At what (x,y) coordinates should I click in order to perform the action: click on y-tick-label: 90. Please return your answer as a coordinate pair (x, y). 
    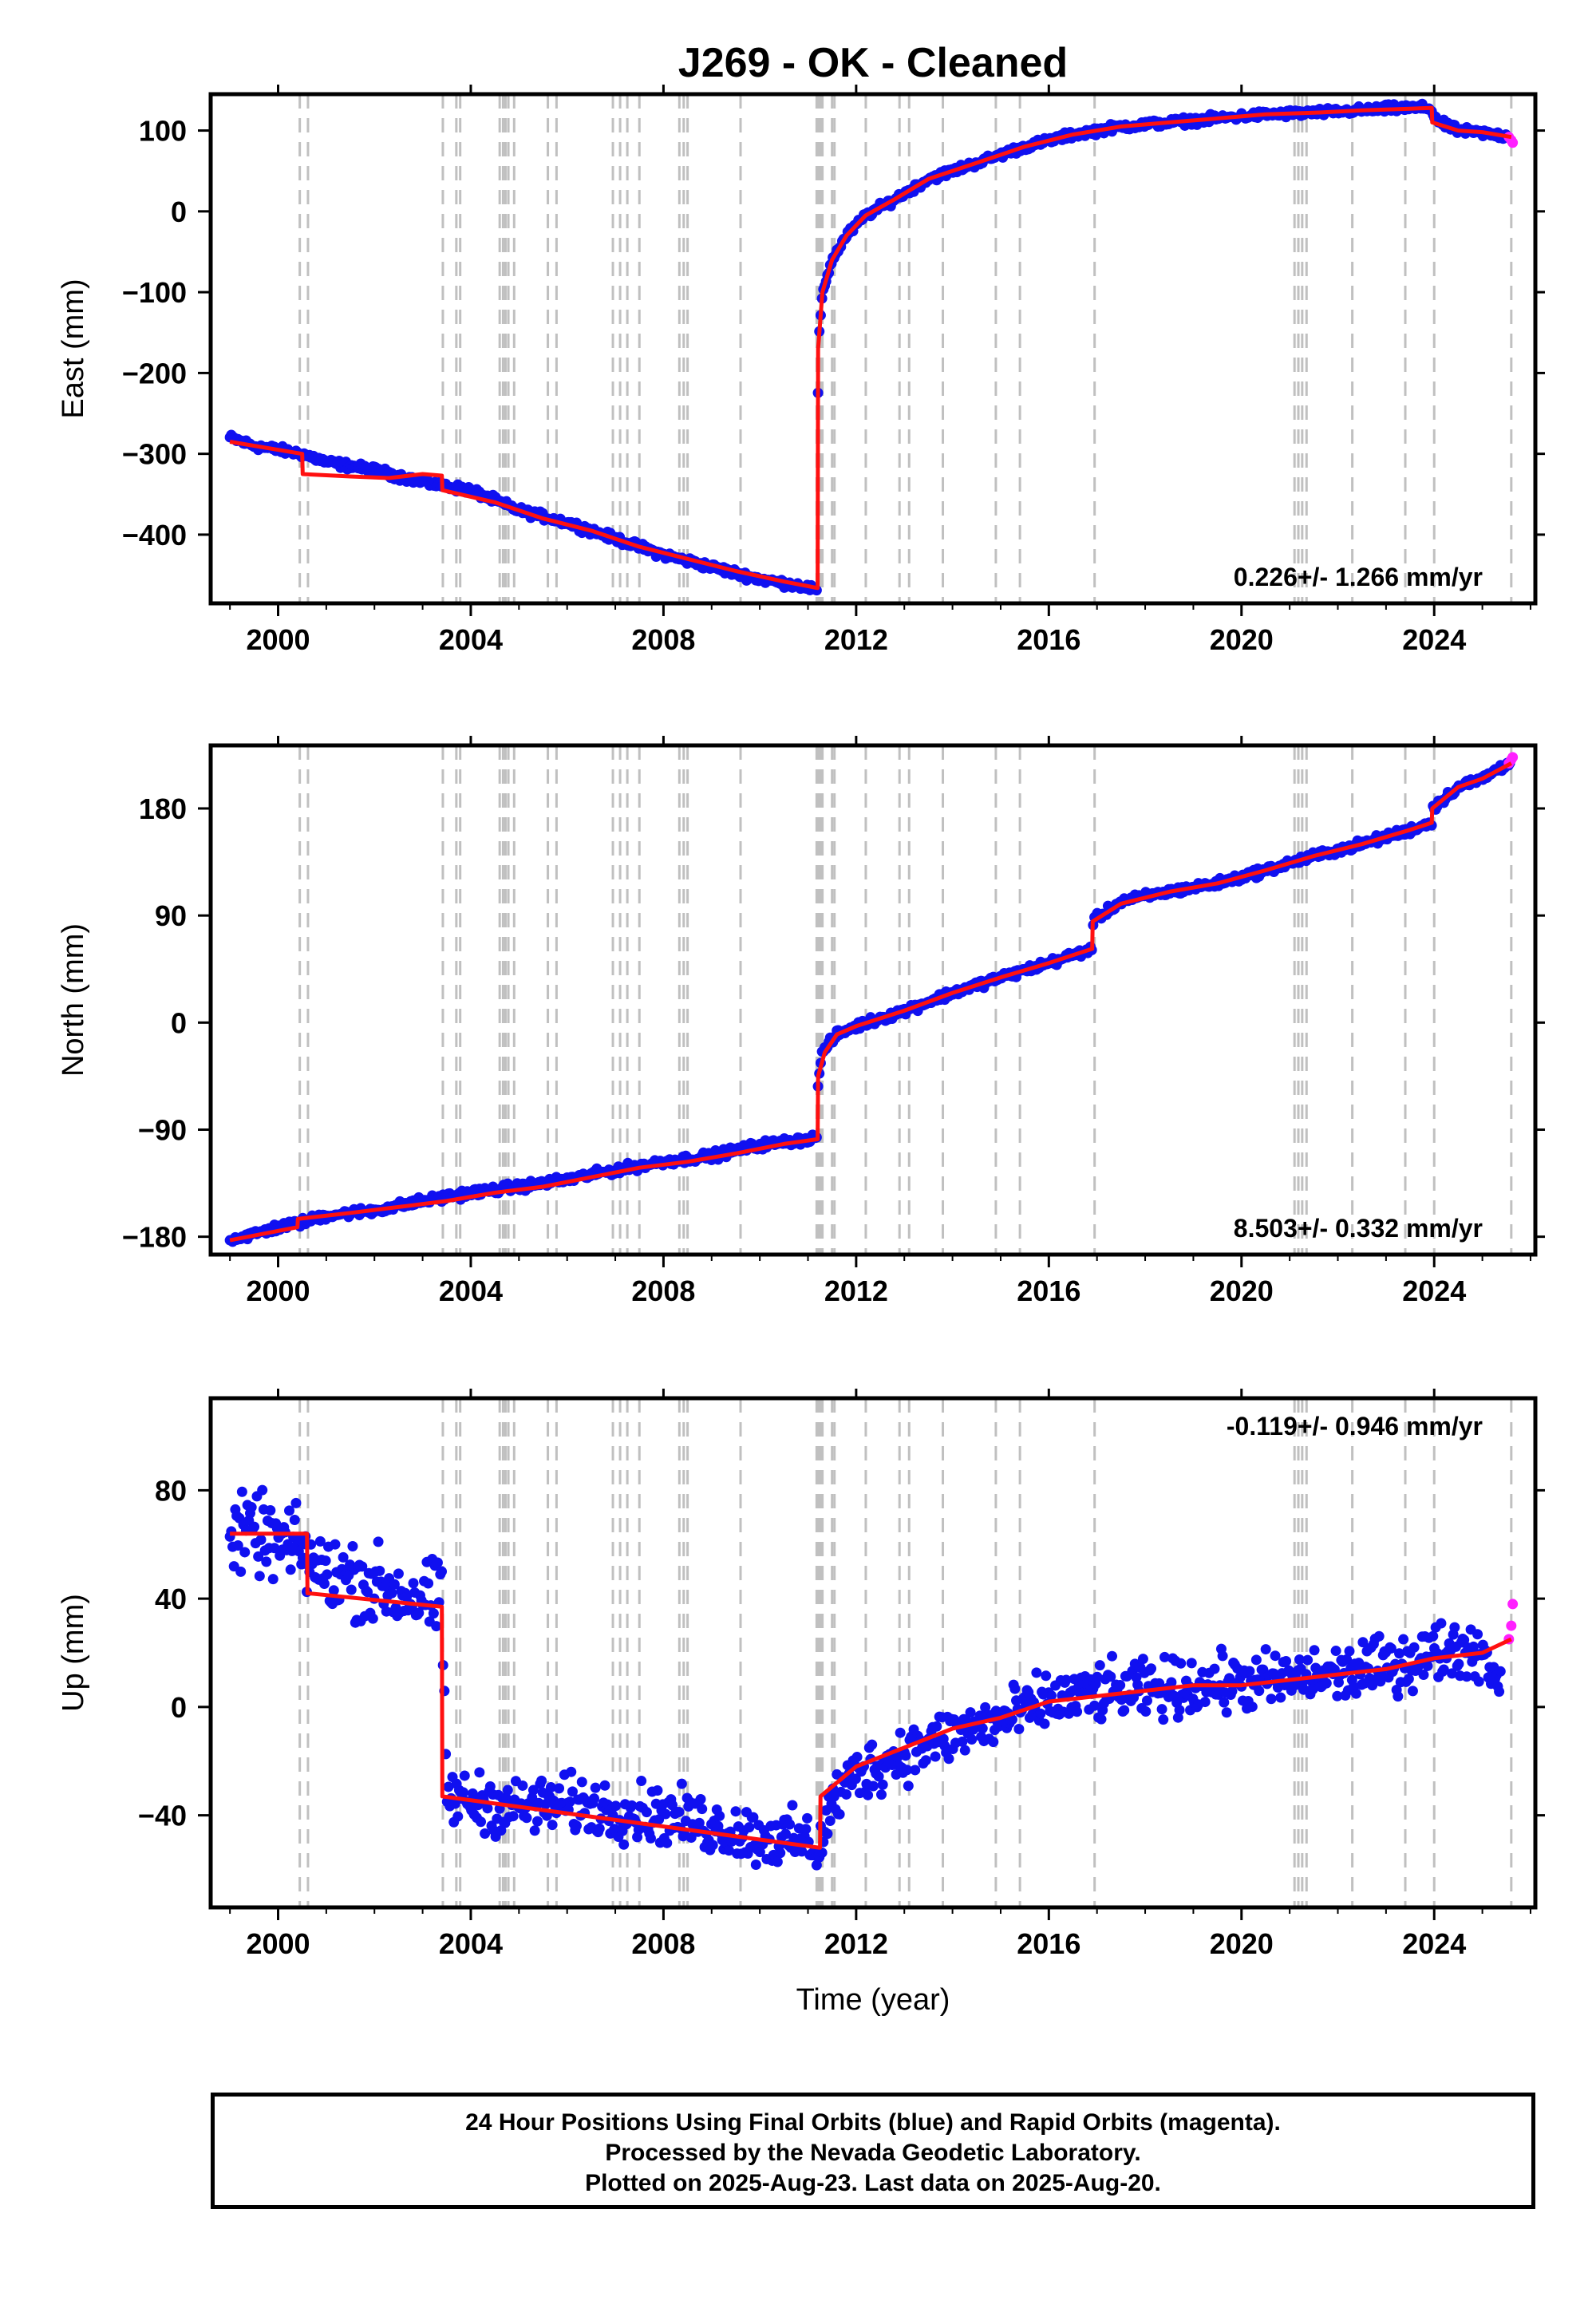
    Looking at the image, I should click on (171, 915).